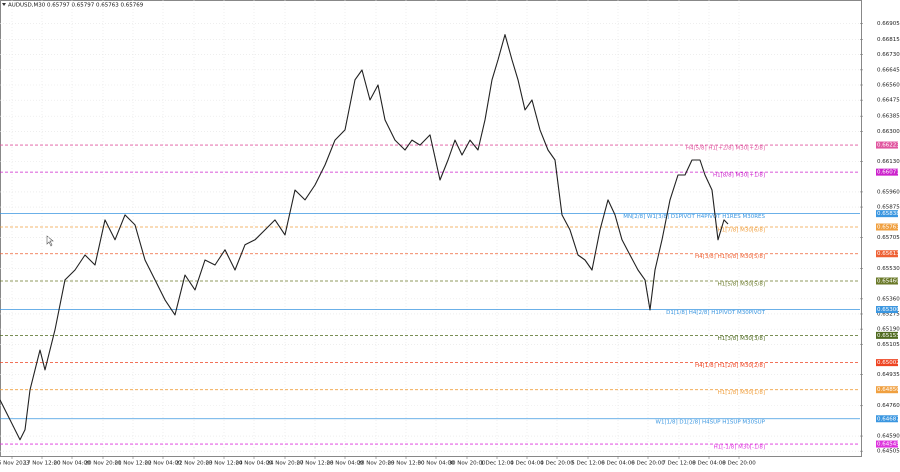 The width and height of the screenshot is (900, 472). What do you see at coordinates (888, 55) in the screenshot?
I see `y-tick-label: 0.66730` at bounding box center [888, 55].